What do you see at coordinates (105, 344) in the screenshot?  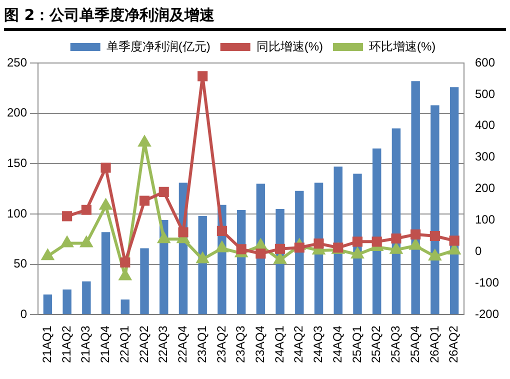 I see `x-tick-label: 21AQ4` at bounding box center [105, 344].